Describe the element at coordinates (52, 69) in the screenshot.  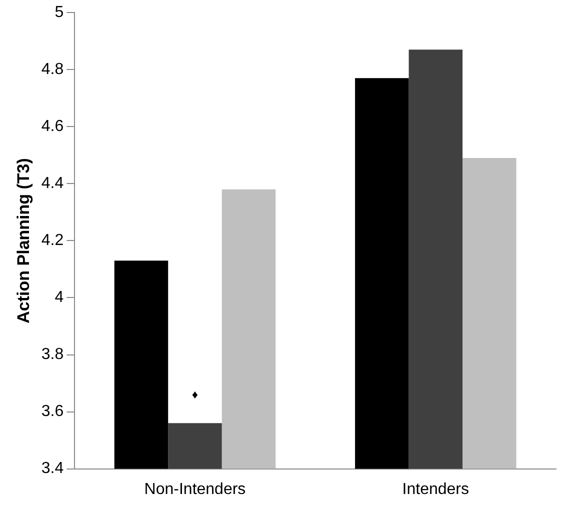
I see `y-tick-label: 4.8` at that location.